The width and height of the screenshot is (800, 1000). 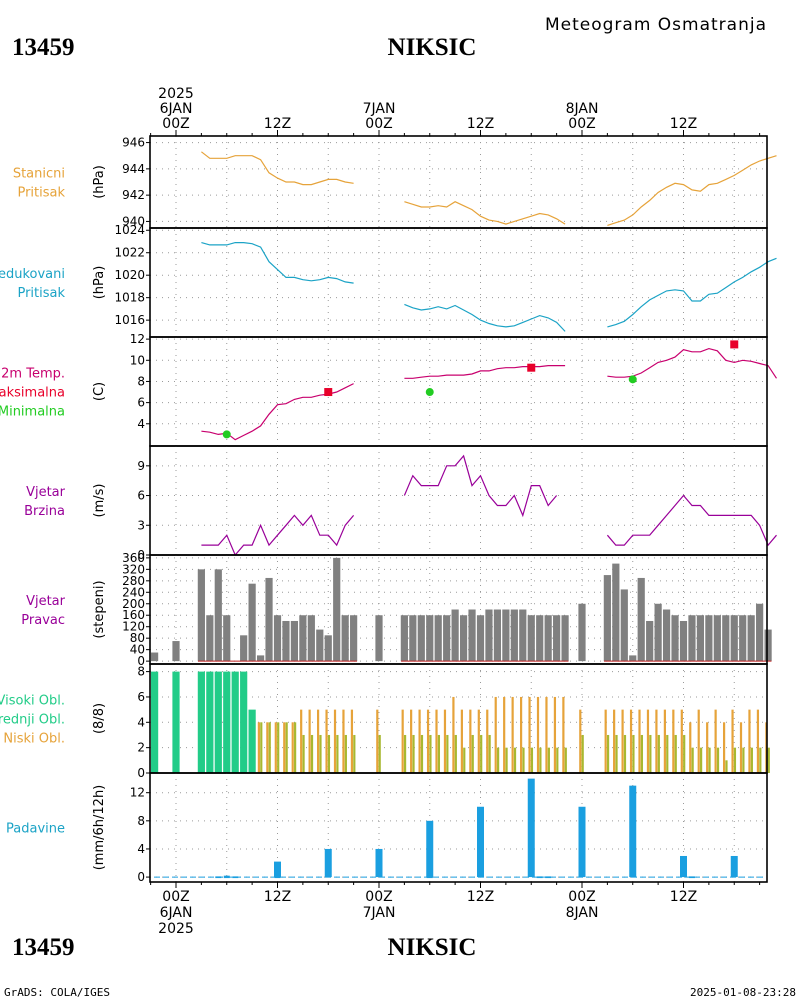 What do you see at coordinates (133, 581) in the screenshot?
I see `y-tick-label: 280` at bounding box center [133, 581].